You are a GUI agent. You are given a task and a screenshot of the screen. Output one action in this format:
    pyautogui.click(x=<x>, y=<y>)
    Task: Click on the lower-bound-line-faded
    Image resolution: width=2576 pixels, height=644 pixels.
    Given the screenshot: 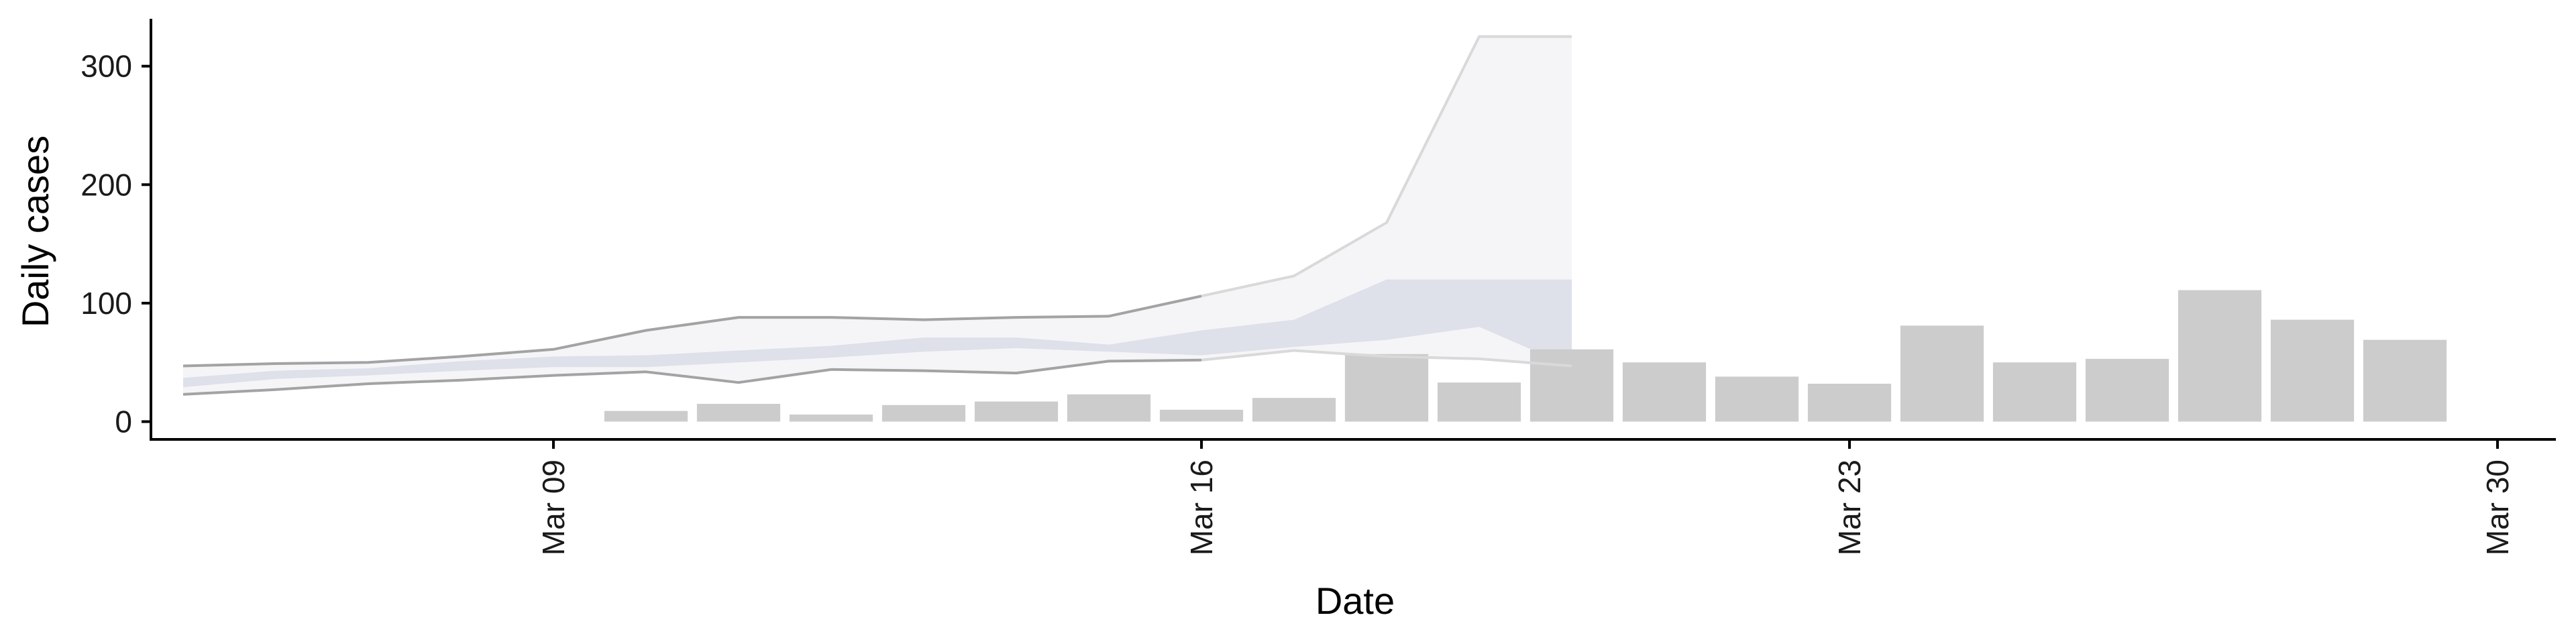 What is the action you would take?
    pyautogui.click(x=1386, y=358)
    